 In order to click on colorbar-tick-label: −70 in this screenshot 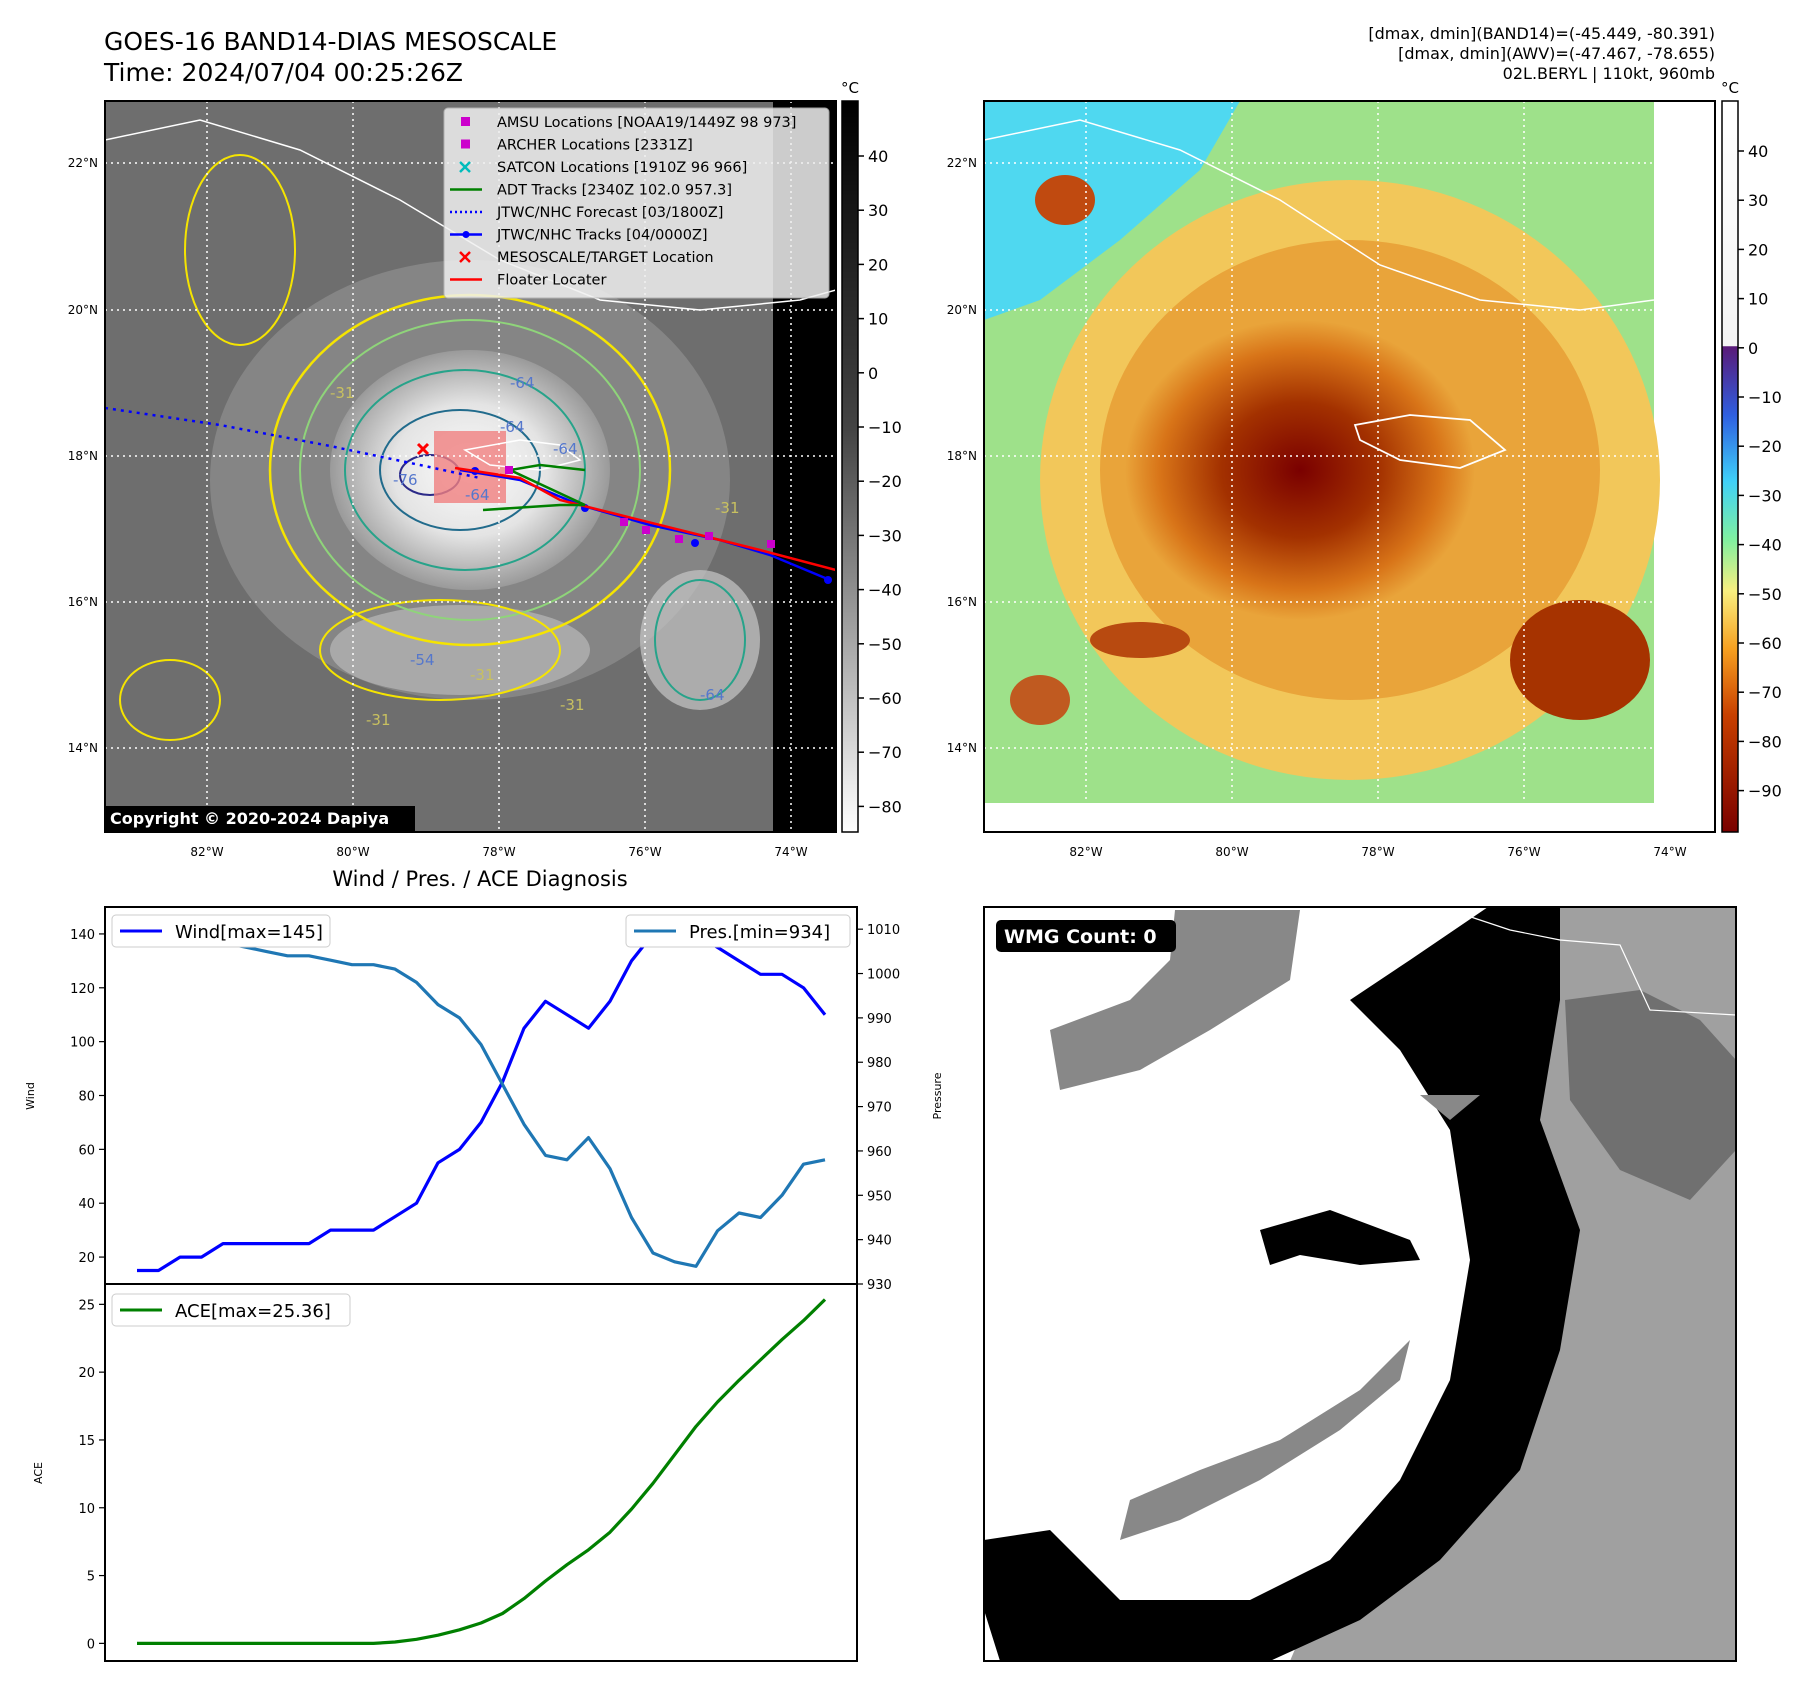, I will do `click(885, 752)`.